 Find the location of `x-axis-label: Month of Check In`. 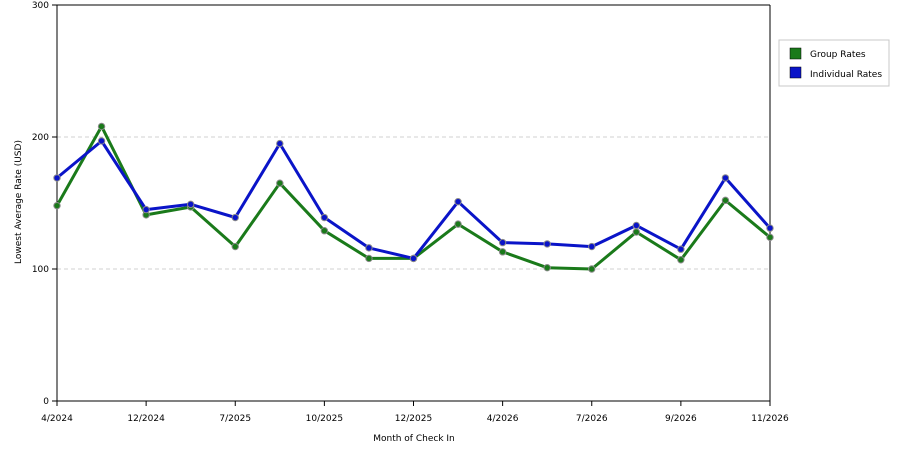

x-axis-label: Month of Check In is located at coordinates (414, 439).